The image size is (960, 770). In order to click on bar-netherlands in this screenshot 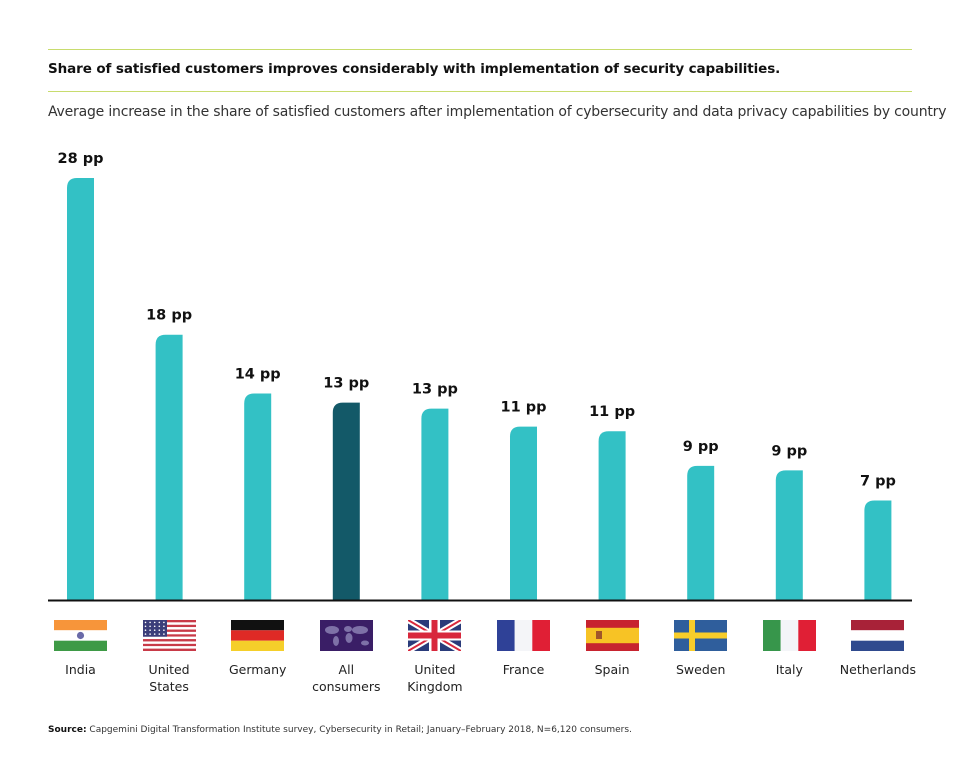, I will do `click(878, 550)`.